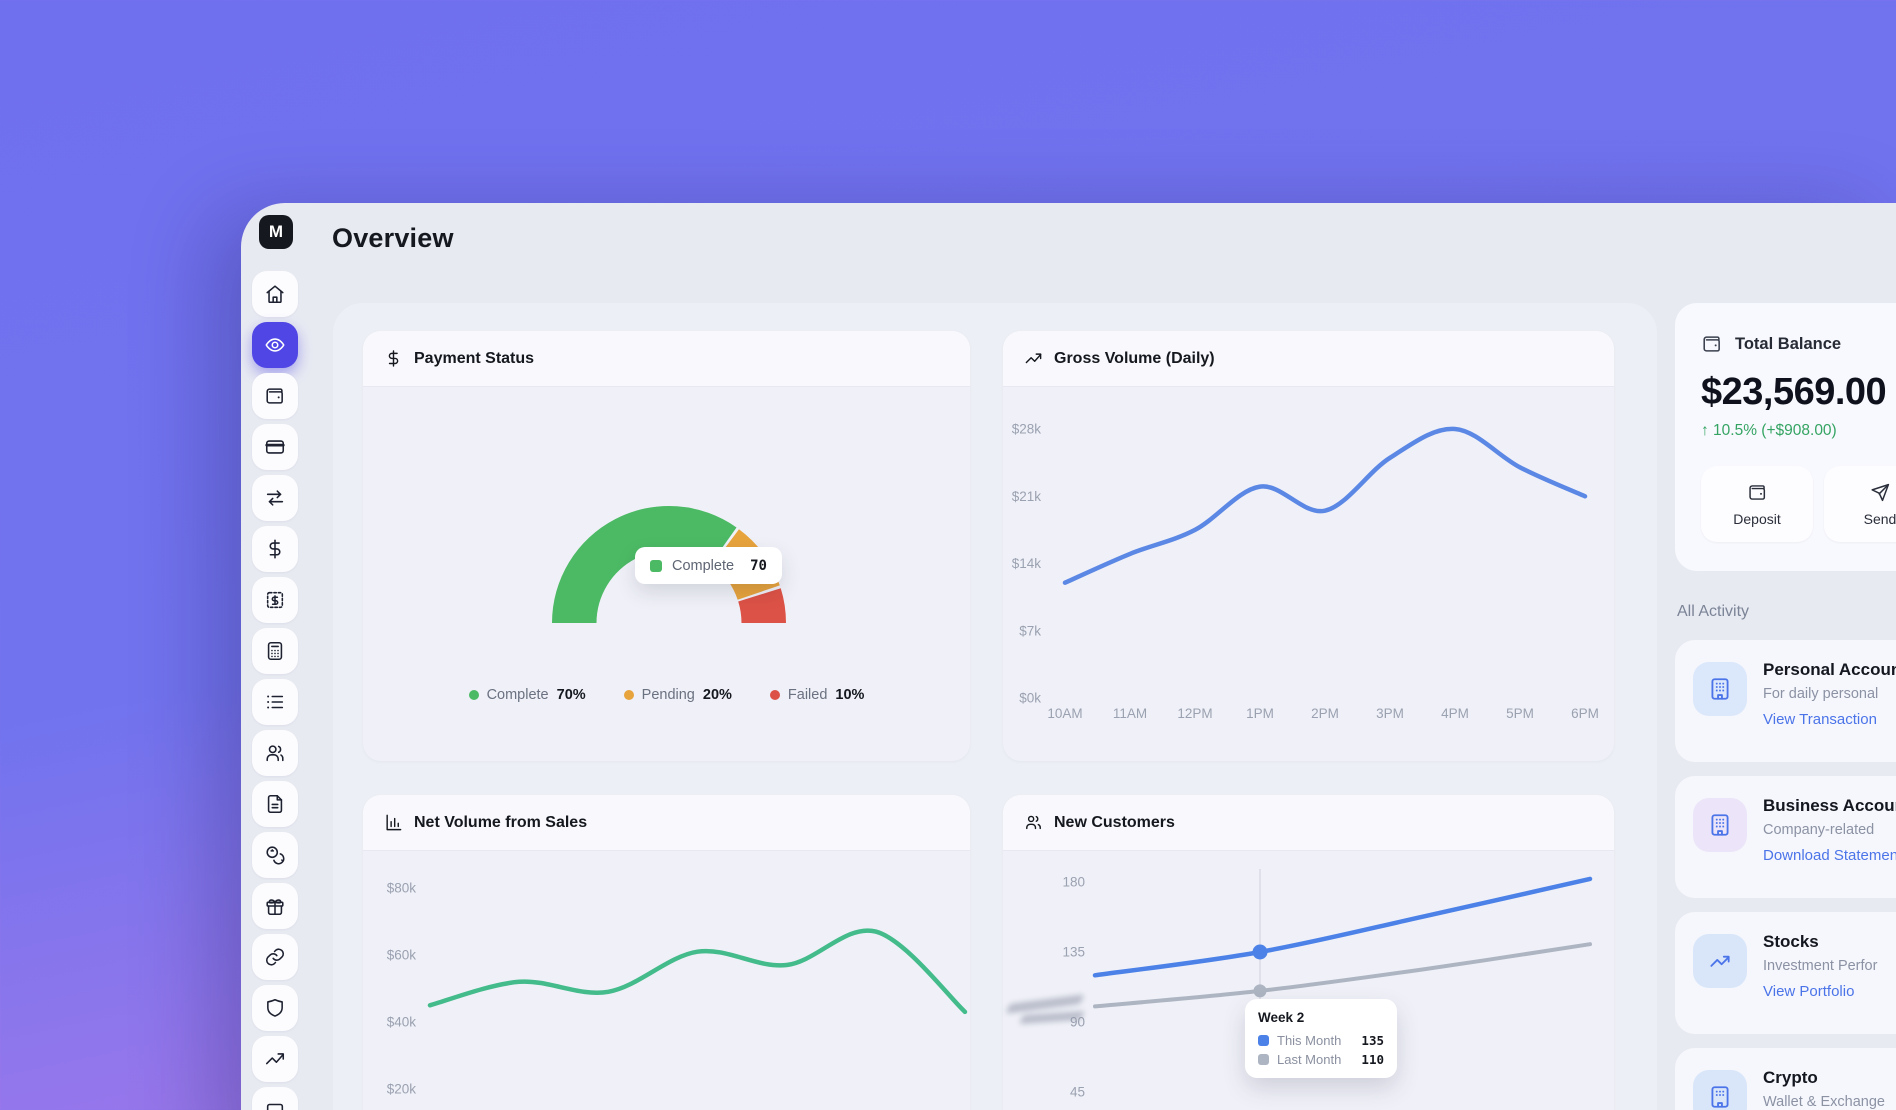 Image resolution: width=1896 pixels, height=1110 pixels. Describe the element at coordinates (1027, 563) in the screenshot. I see `svg-text: $14k` at that location.